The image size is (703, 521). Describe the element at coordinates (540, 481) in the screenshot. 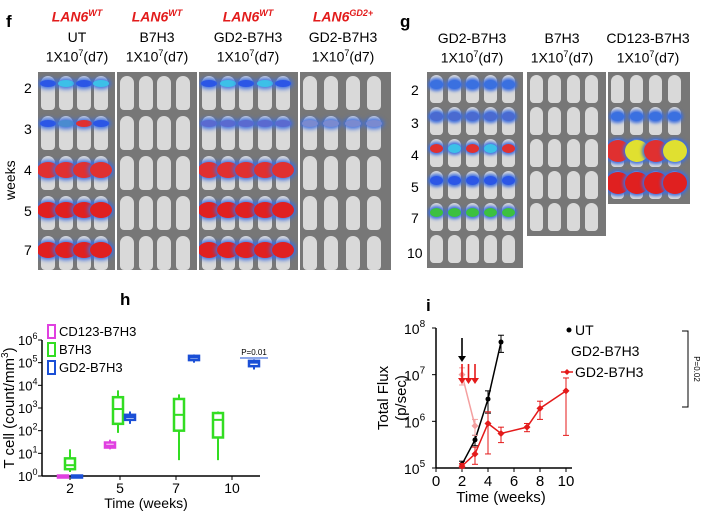

I see `i-x-tick-label: 8` at that location.